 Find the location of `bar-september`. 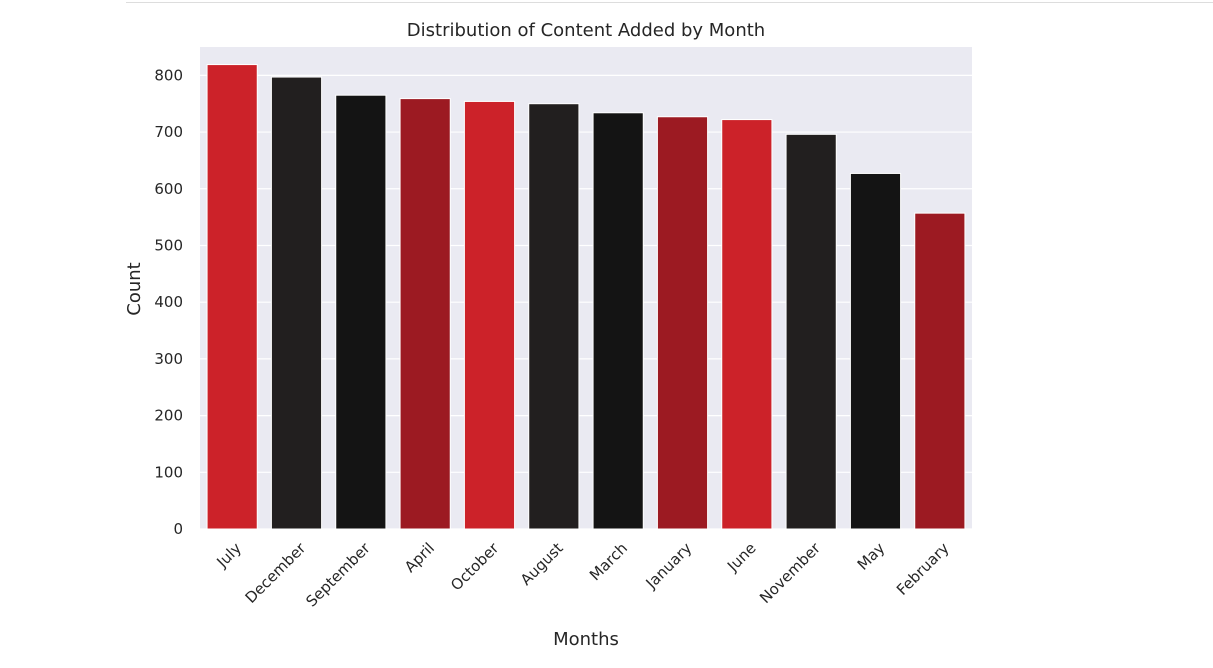

bar-september is located at coordinates (361, 312).